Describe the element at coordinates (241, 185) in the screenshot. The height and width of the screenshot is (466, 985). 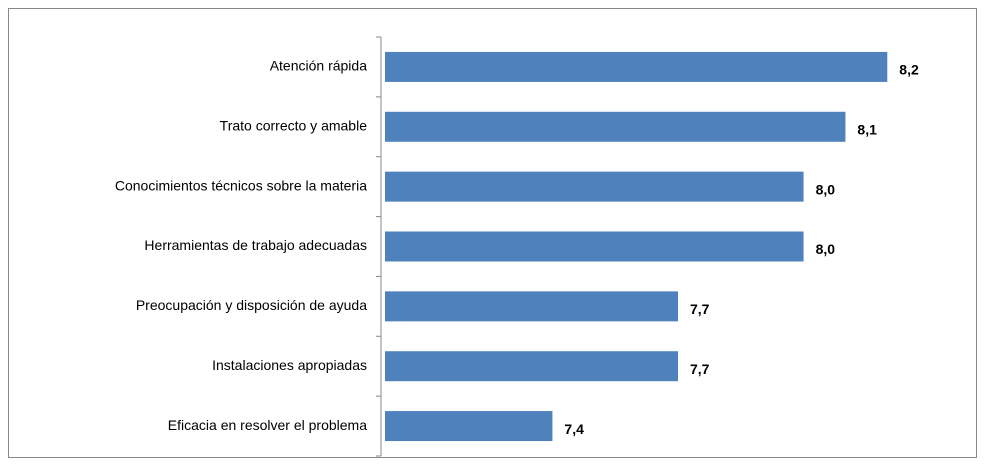
I see `category-label: Conocimientos técnicos sobre la materia` at that location.